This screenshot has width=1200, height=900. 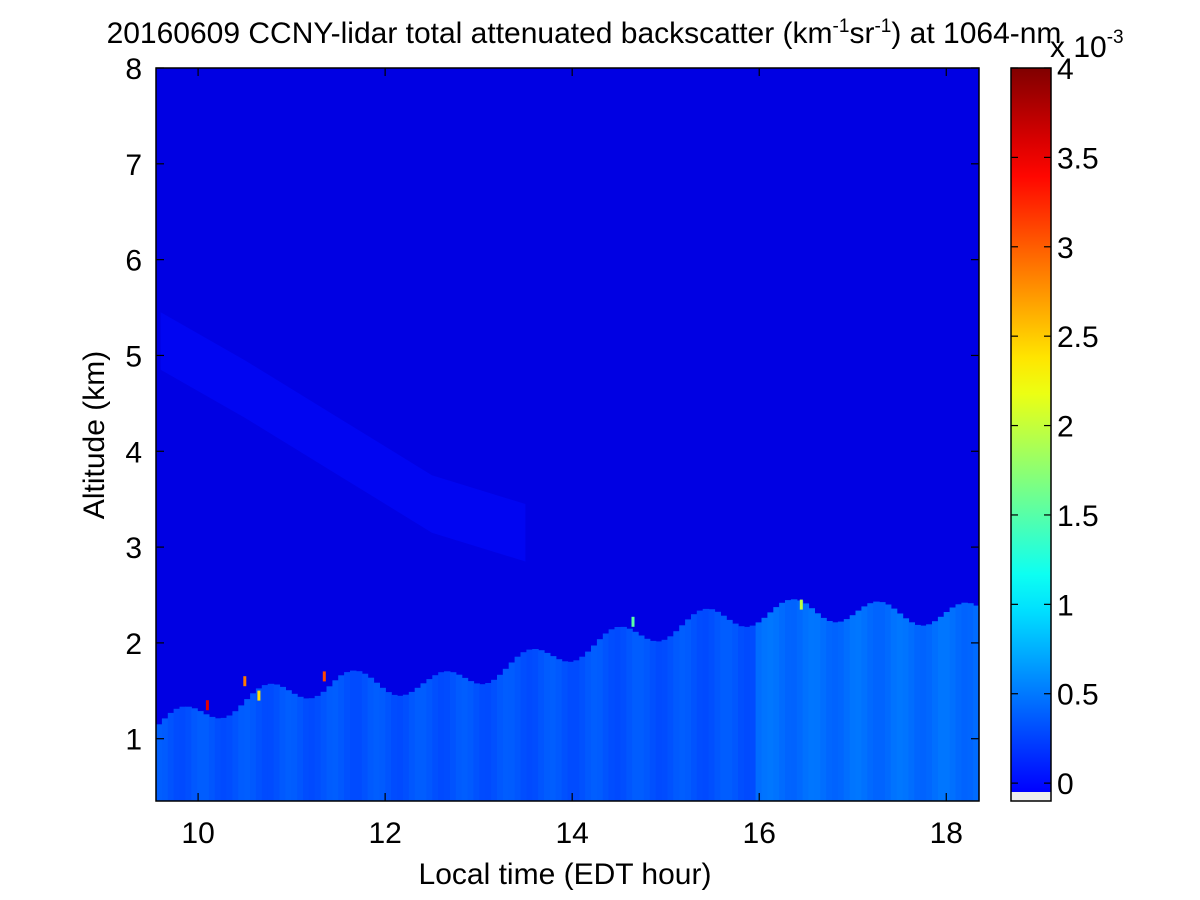 I want to click on colorbar: 0 0.5 1 1.5 2 2.5 3 3.5 4 x 10-3, so click(x=1067, y=414).